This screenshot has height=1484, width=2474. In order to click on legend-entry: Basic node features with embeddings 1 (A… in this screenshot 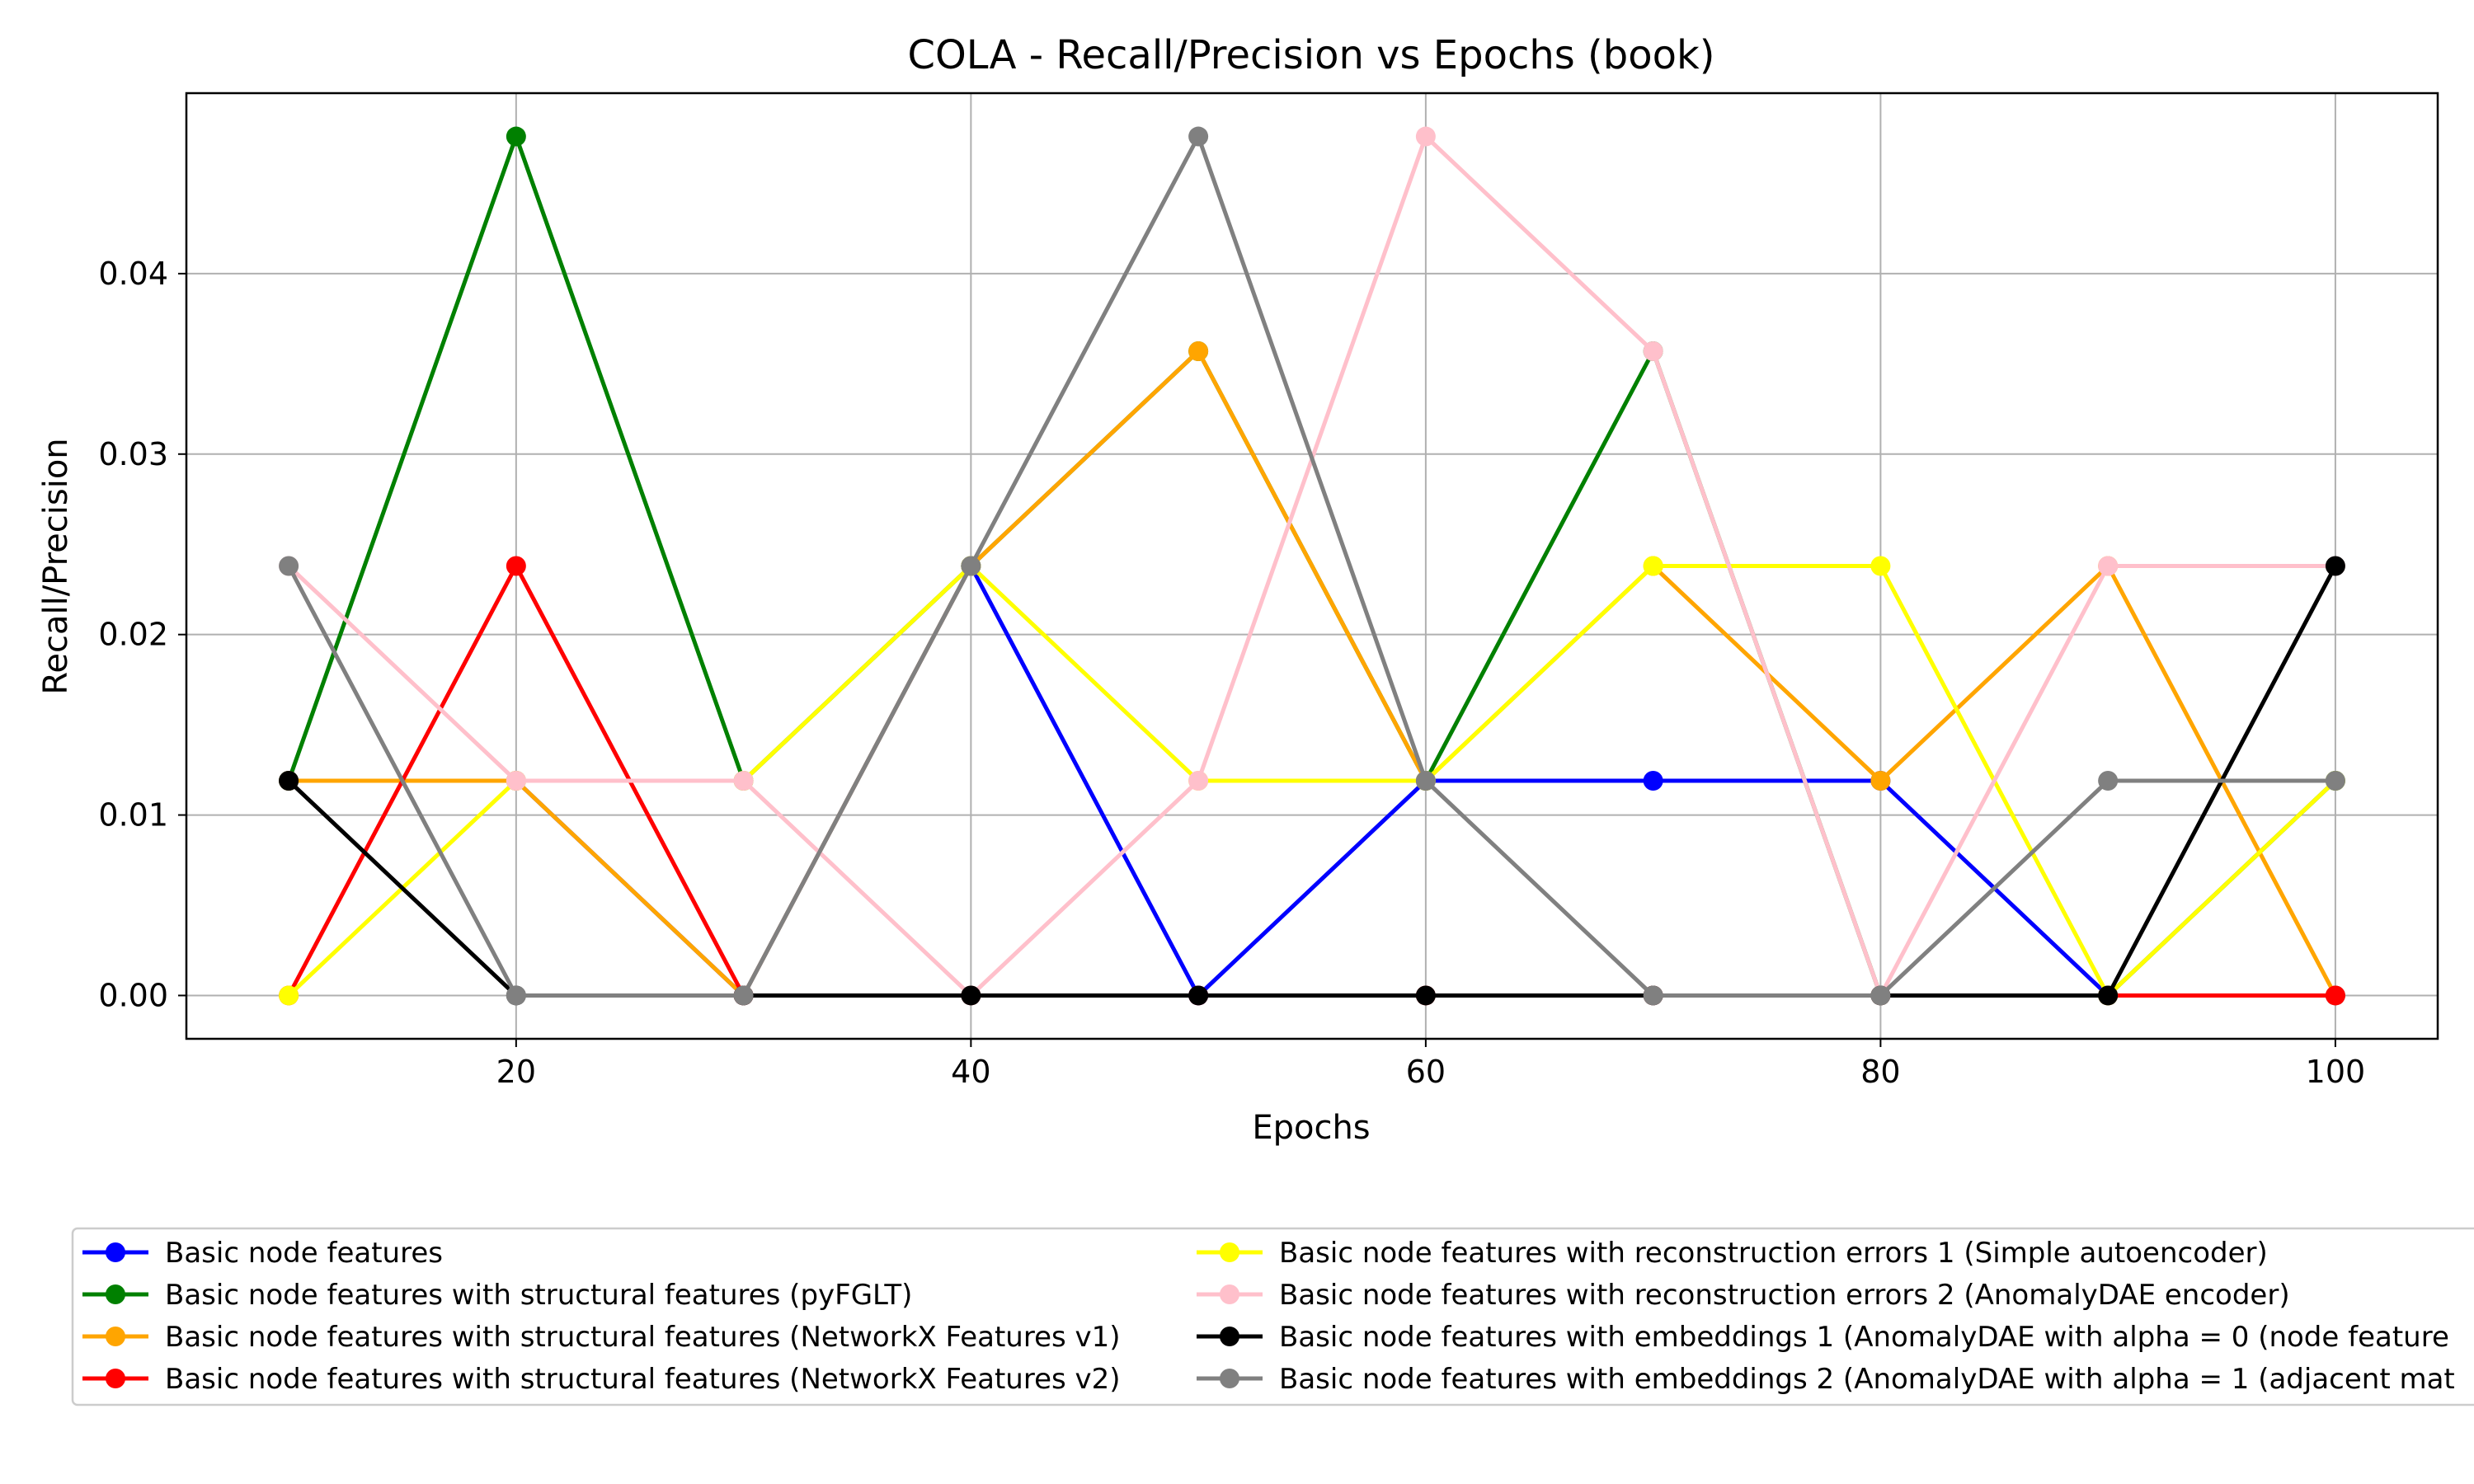, I will do `click(1823, 1337)`.